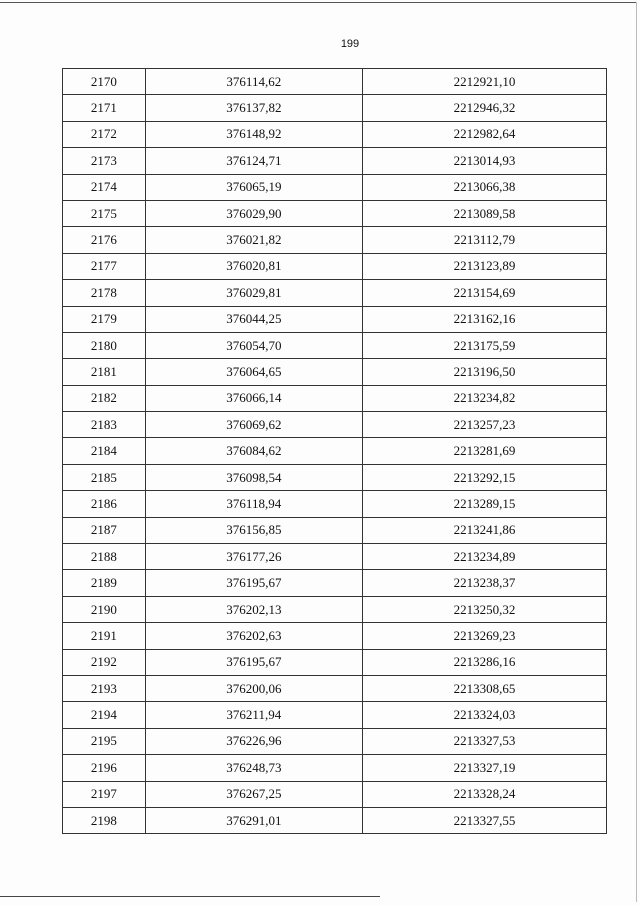  Describe the element at coordinates (104, 134) in the screenshot. I see `point-number-cell: 2172` at that location.